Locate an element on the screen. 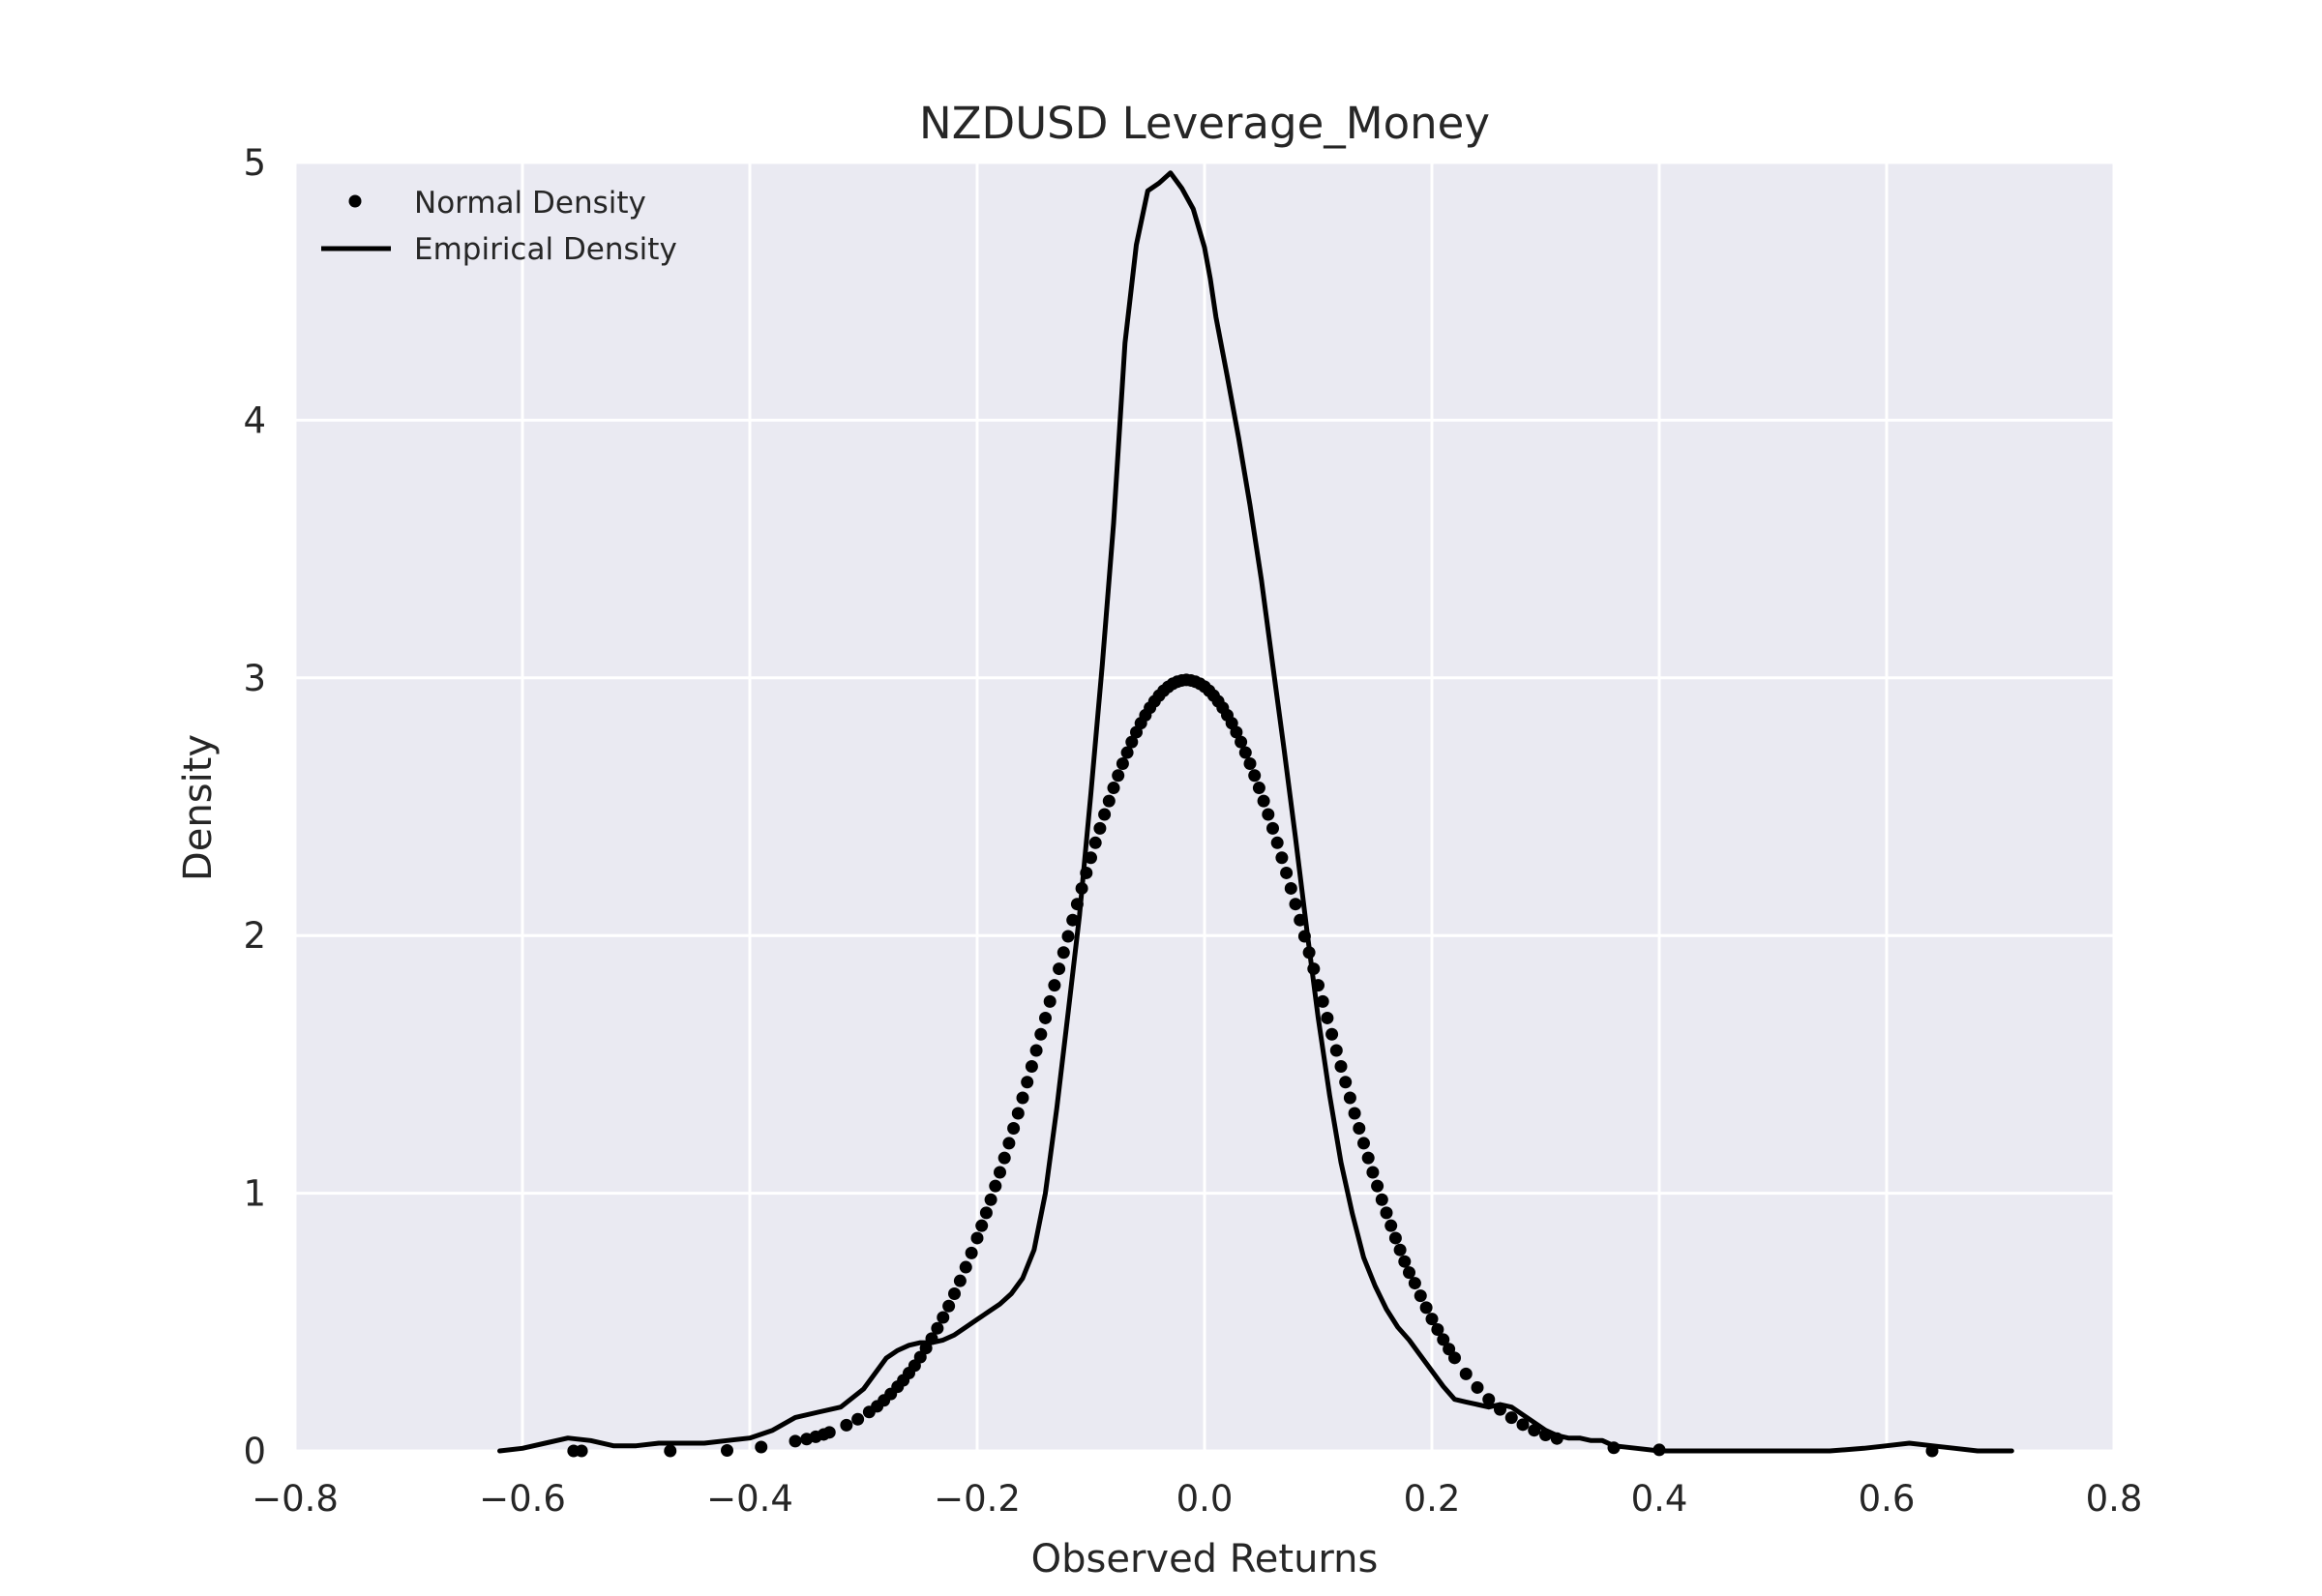 The width and height of the screenshot is (2322, 1596). chart-title: NZDUSD Leverage_Money is located at coordinates (1204, 123).